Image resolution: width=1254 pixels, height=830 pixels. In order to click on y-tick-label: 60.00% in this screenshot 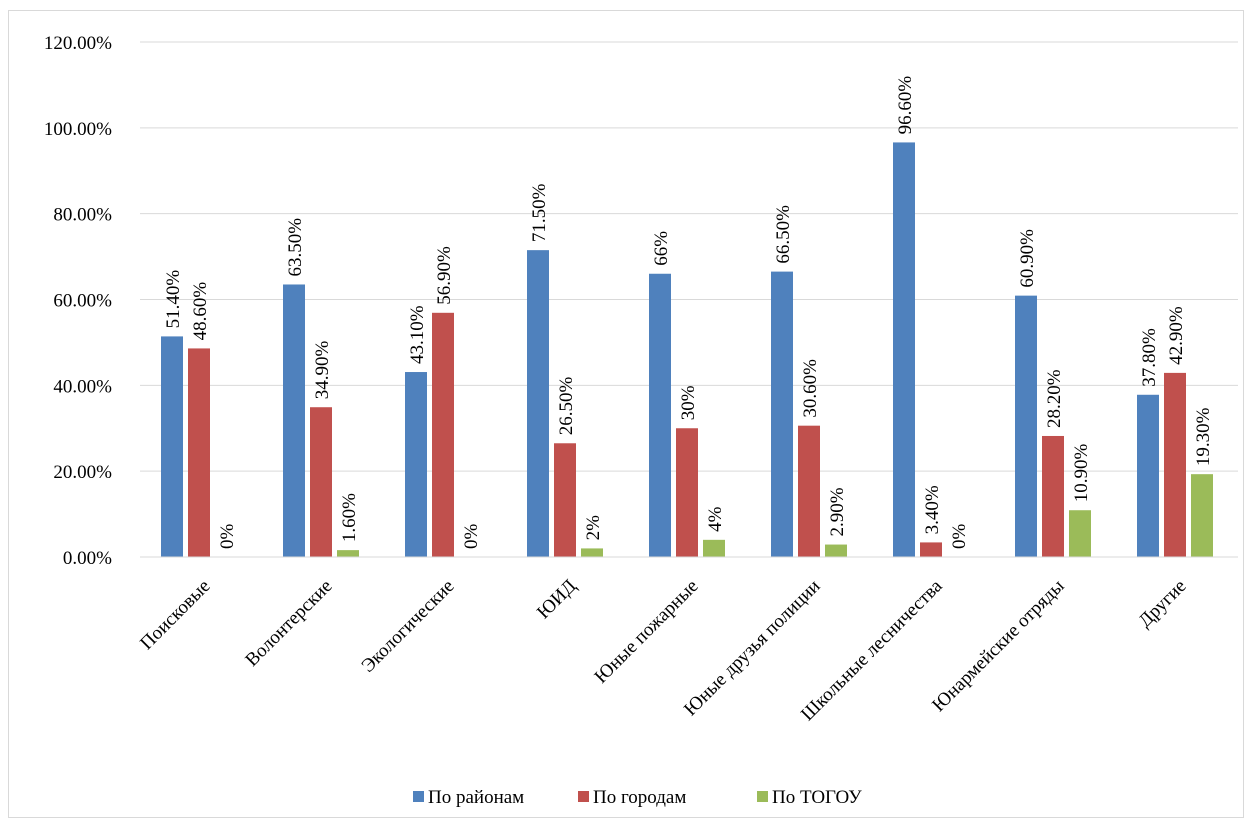, I will do `click(82, 301)`.